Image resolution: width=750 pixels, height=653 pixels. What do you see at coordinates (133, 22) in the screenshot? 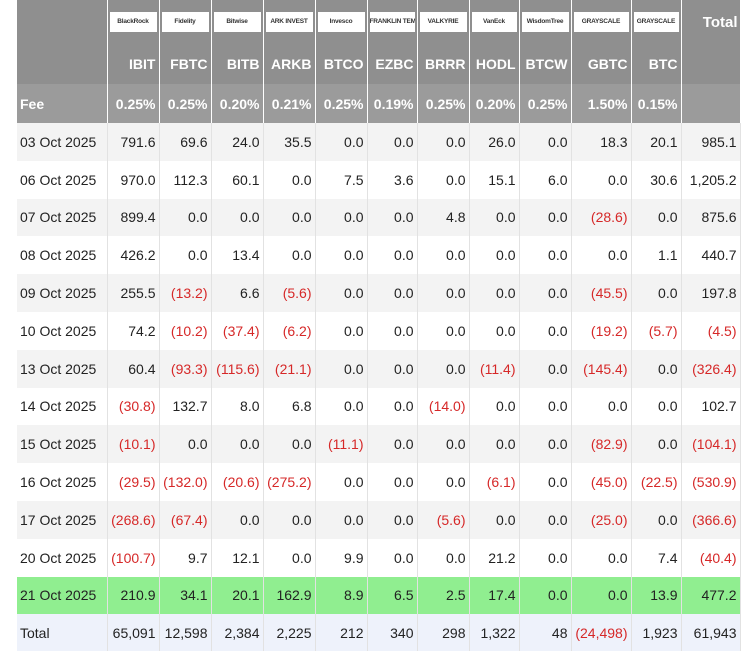
I see `brand-cell: BlackRock` at bounding box center [133, 22].